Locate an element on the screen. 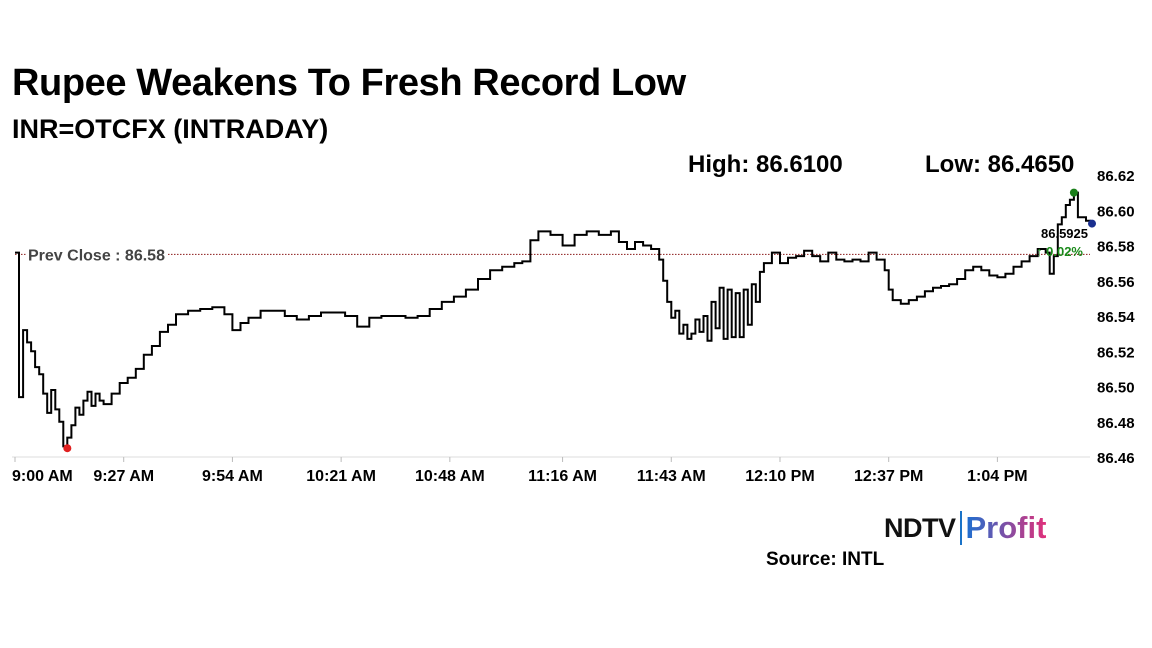  y-tick-label: 86.52 is located at coordinates (1116, 352).